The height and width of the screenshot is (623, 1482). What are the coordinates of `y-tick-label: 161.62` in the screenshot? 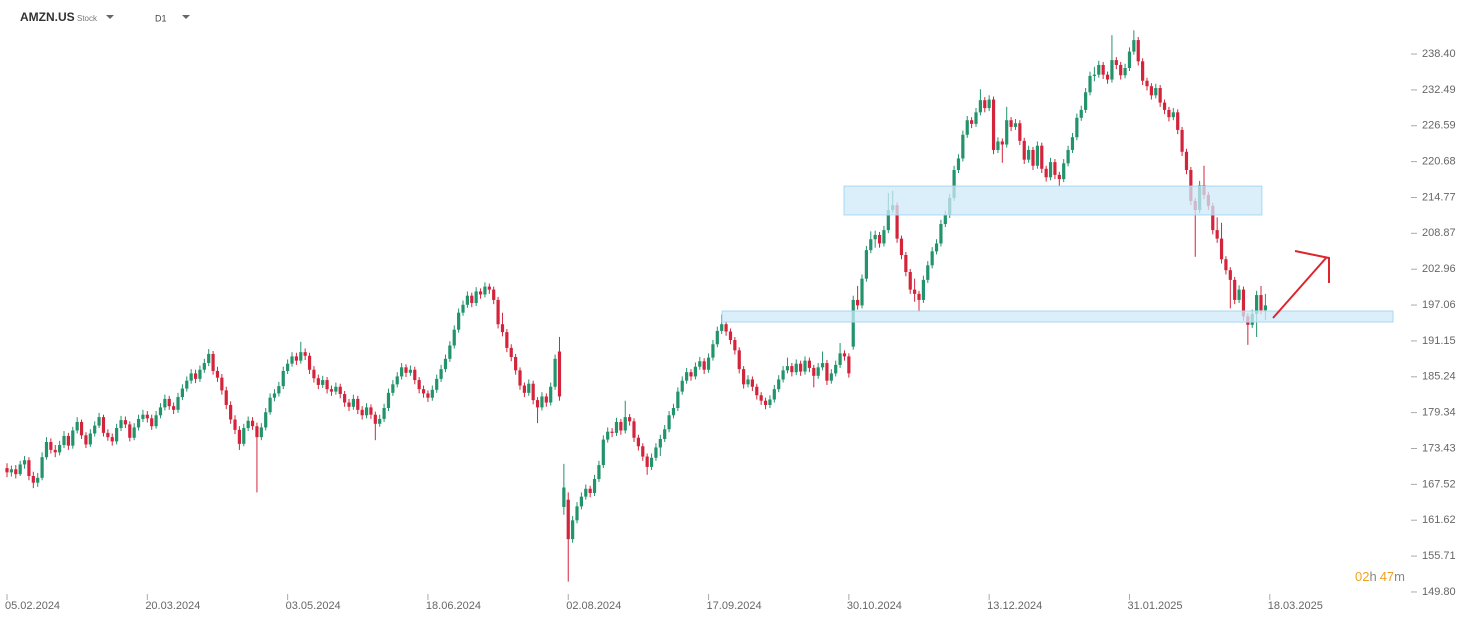 It's located at (1439, 520).